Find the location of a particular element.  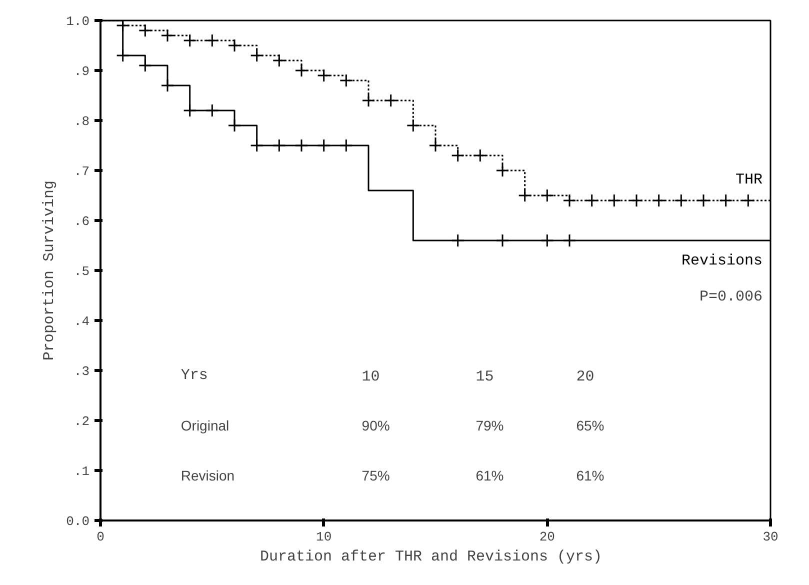

annotation: Original is located at coordinates (205, 426).